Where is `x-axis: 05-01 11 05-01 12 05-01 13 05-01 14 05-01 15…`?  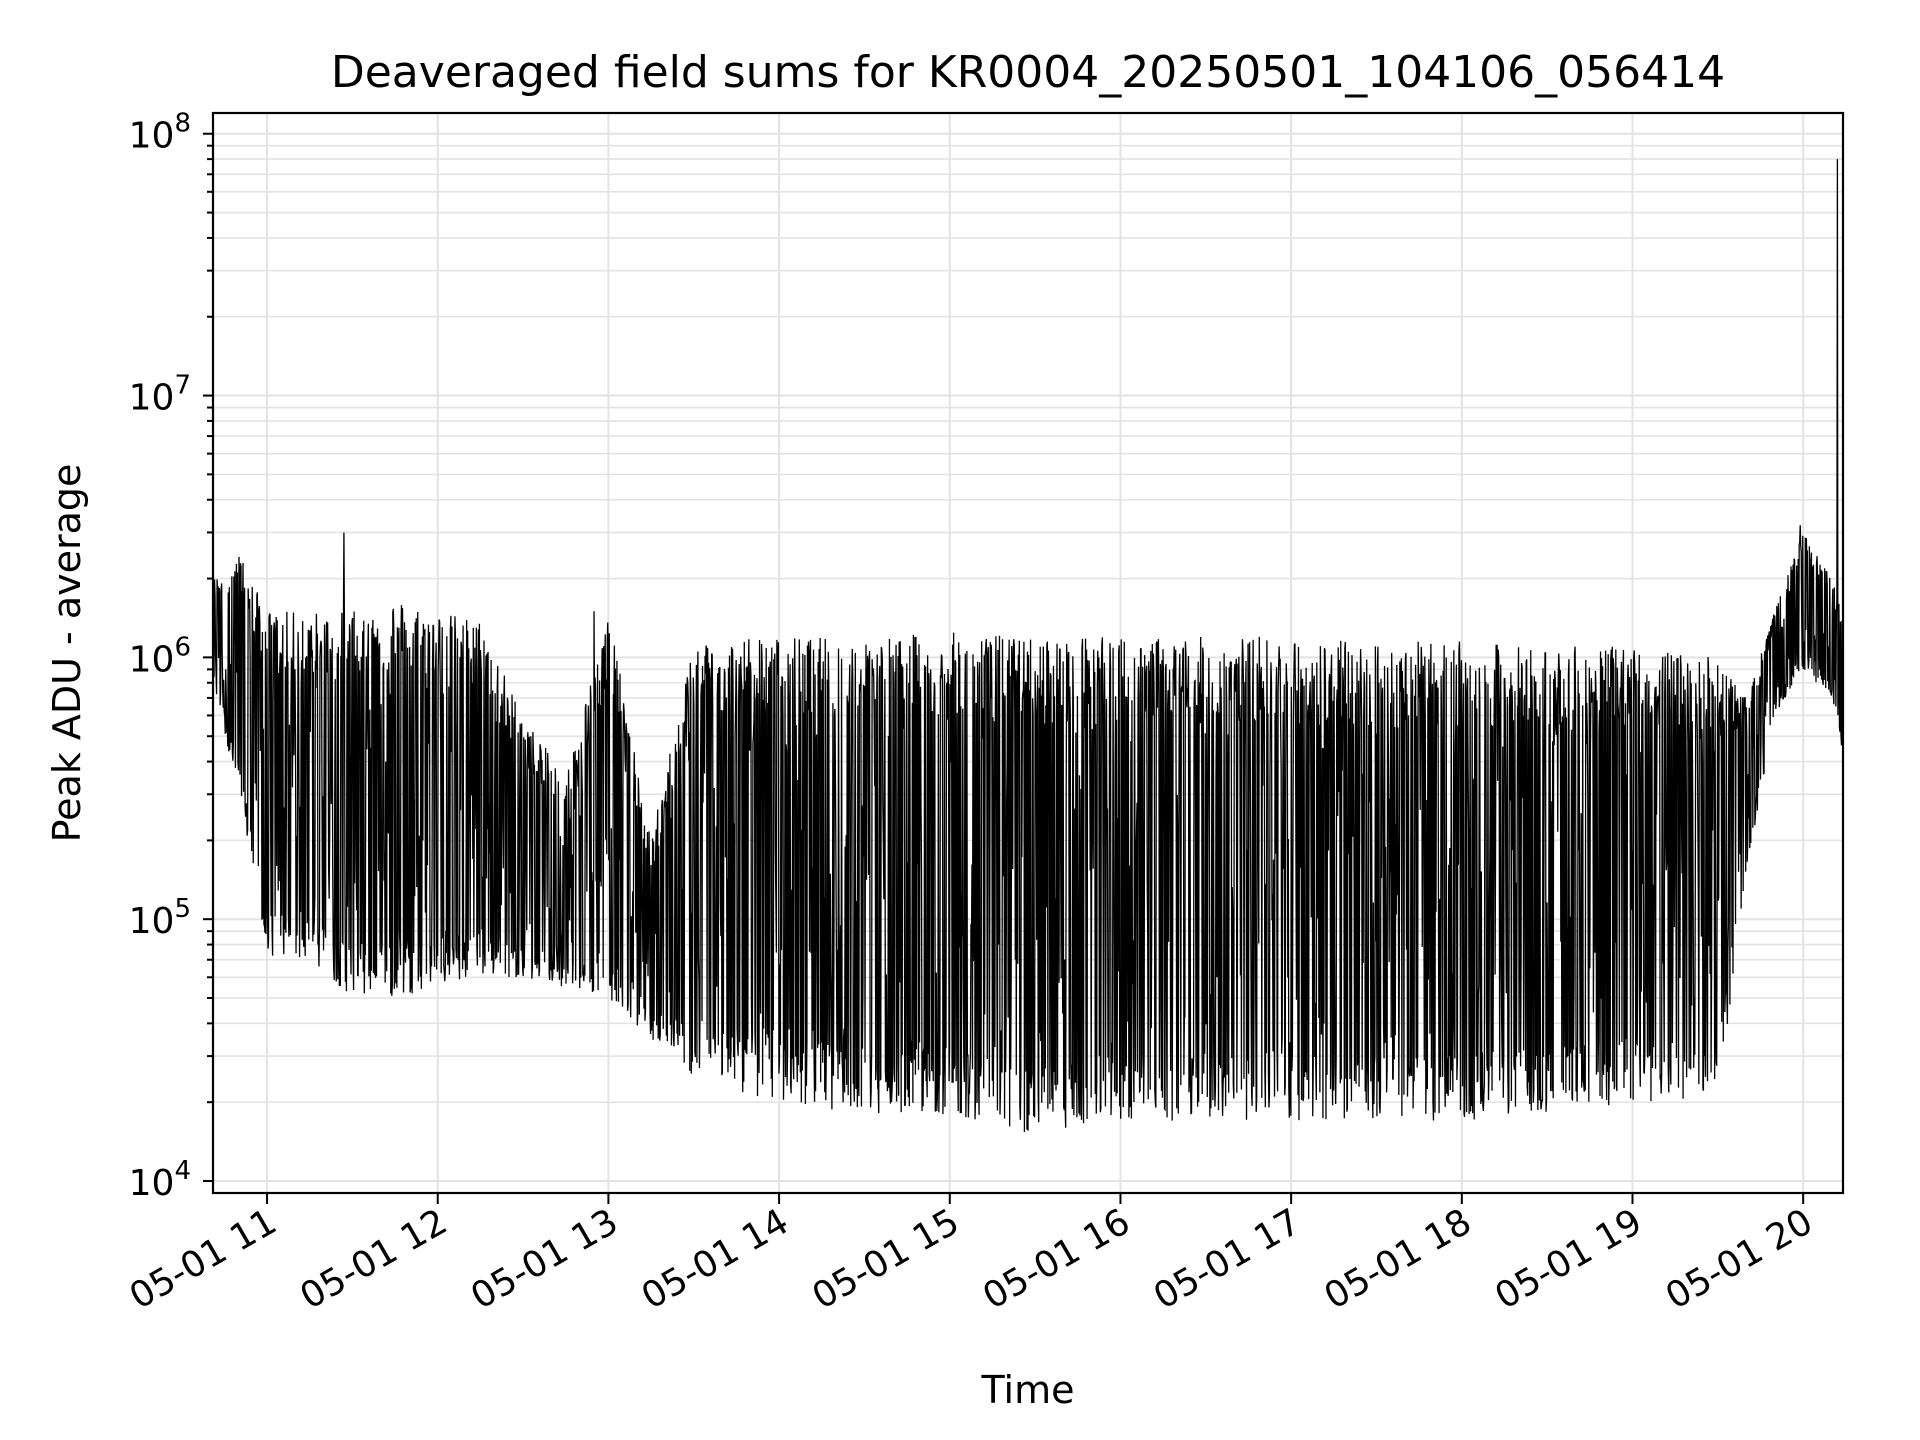
x-axis: 05-01 11 05-01 12 05-01 13 05-01 14 05-01 15… is located at coordinates (971, 1255).